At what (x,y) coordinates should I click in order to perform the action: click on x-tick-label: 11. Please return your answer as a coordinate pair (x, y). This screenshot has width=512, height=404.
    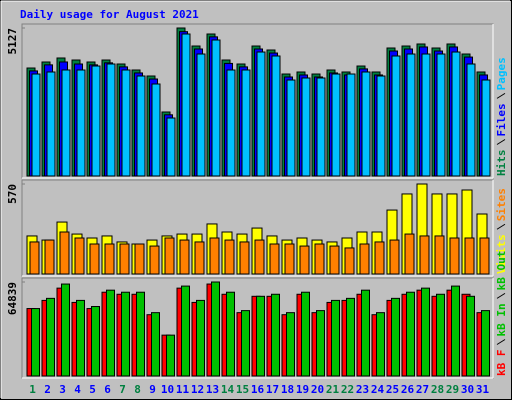
    Looking at the image, I should click on (183, 389).